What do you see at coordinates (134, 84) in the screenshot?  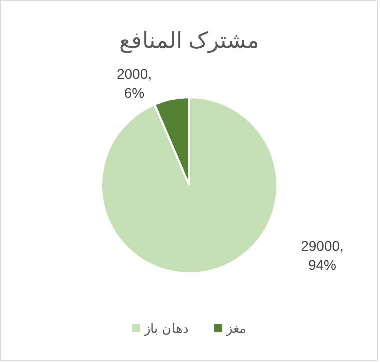 I see `data-label: 2000, 6%` at bounding box center [134, 84].